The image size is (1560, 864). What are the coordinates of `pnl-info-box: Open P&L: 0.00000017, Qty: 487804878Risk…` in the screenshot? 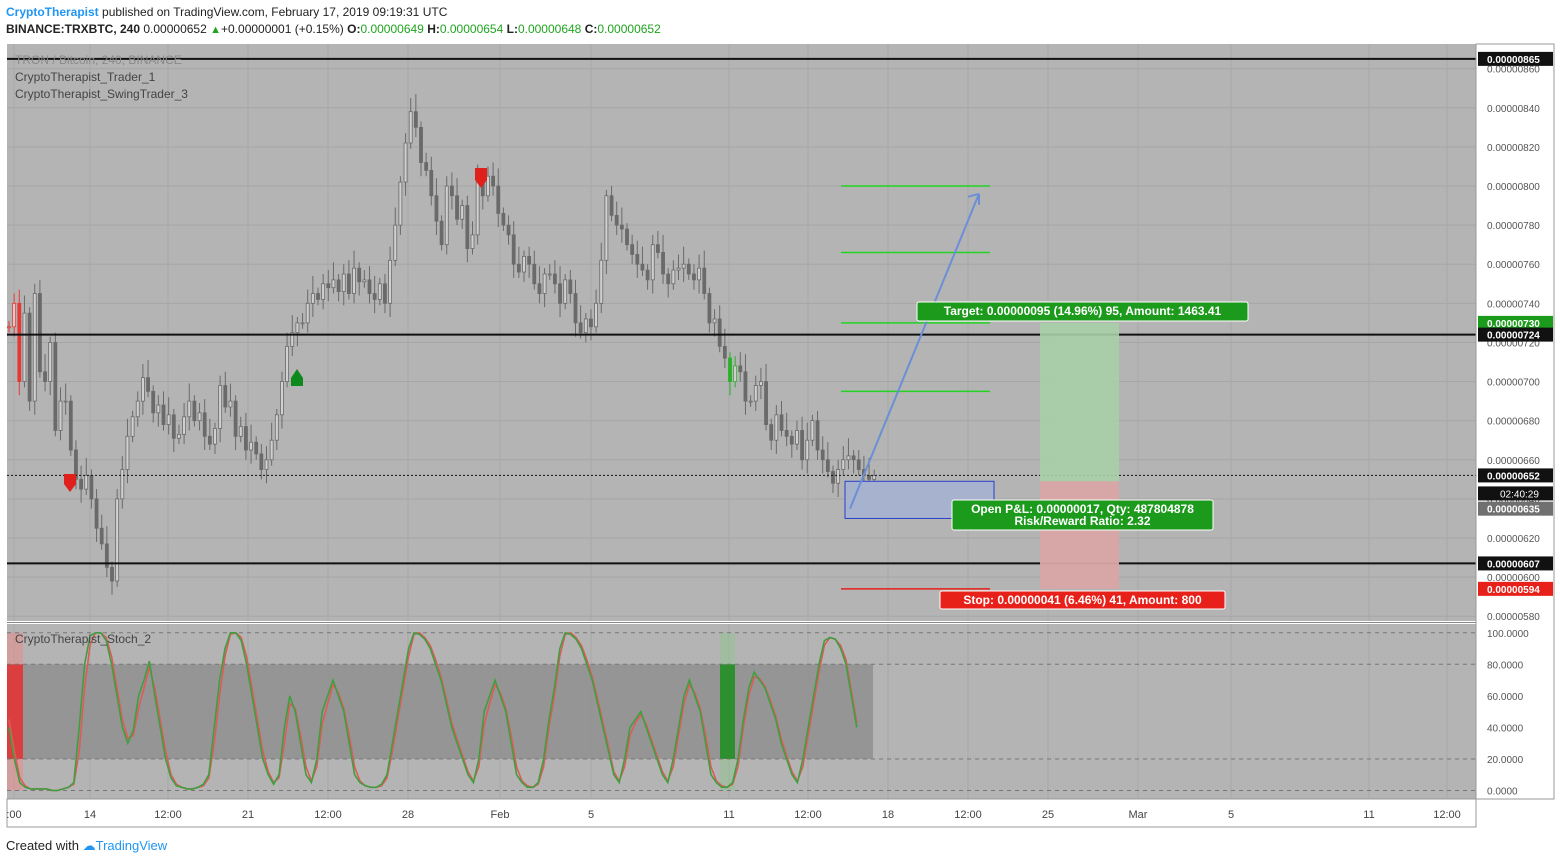 It's located at (1082, 515).